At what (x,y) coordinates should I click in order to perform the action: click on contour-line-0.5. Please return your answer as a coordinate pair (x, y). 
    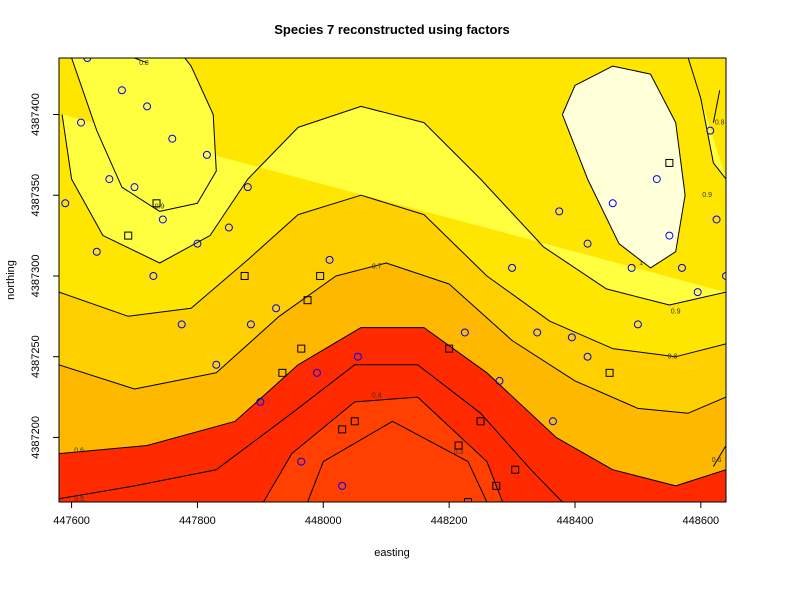
    Looking at the image, I should click on (311, 433).